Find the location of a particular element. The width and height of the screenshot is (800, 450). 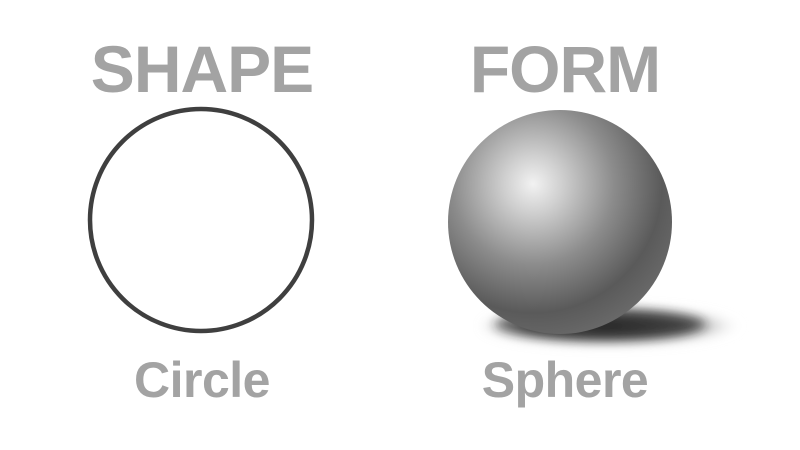

sphere-caption: Sphere is located at coordinates (565, 380).